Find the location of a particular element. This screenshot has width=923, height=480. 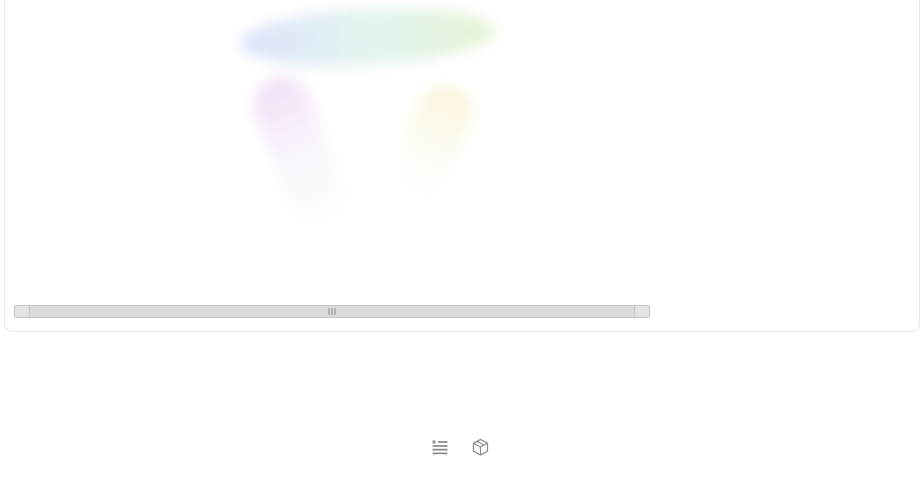

scroll-thumb-grip is located at coordinates (332, 311).